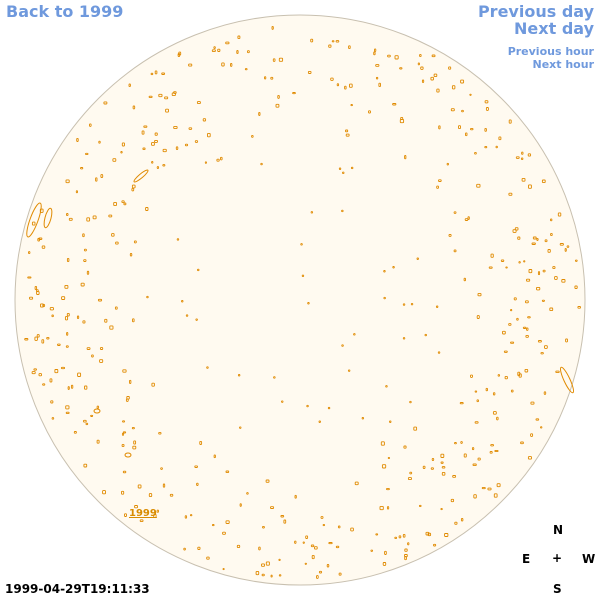 The height and width of the screenshot is (600, 600). I want to click on previous-day-link: Previous day, so click(535, 11).